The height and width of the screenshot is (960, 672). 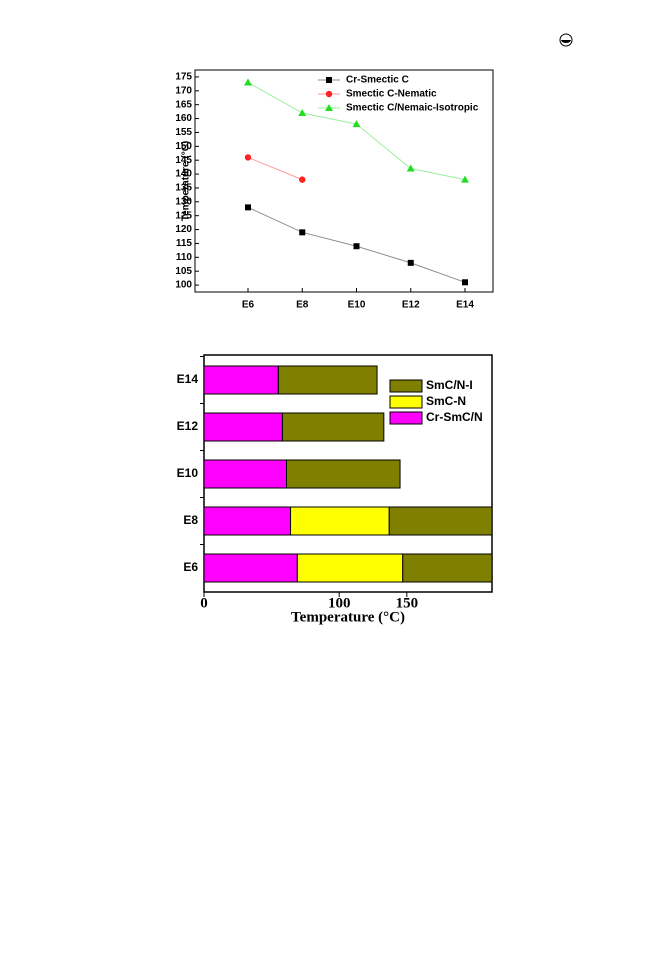 I want to click on y-tick-label: E6, so click(x=190, y=567).